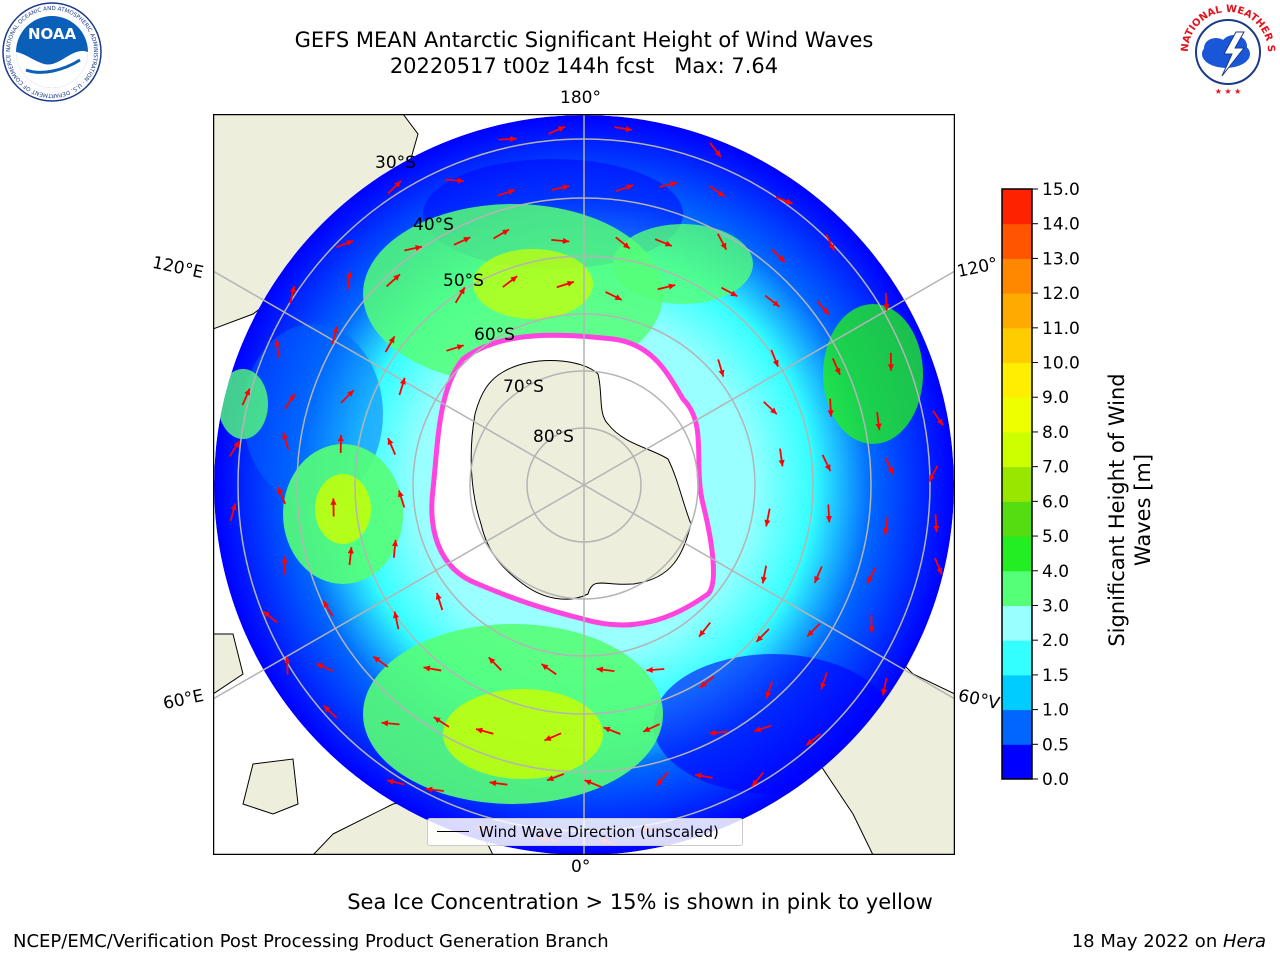  Describe the element at coordinates (1055, 398) in the screenshot. I see `colorbar-tick-label: 9.0` at that location.